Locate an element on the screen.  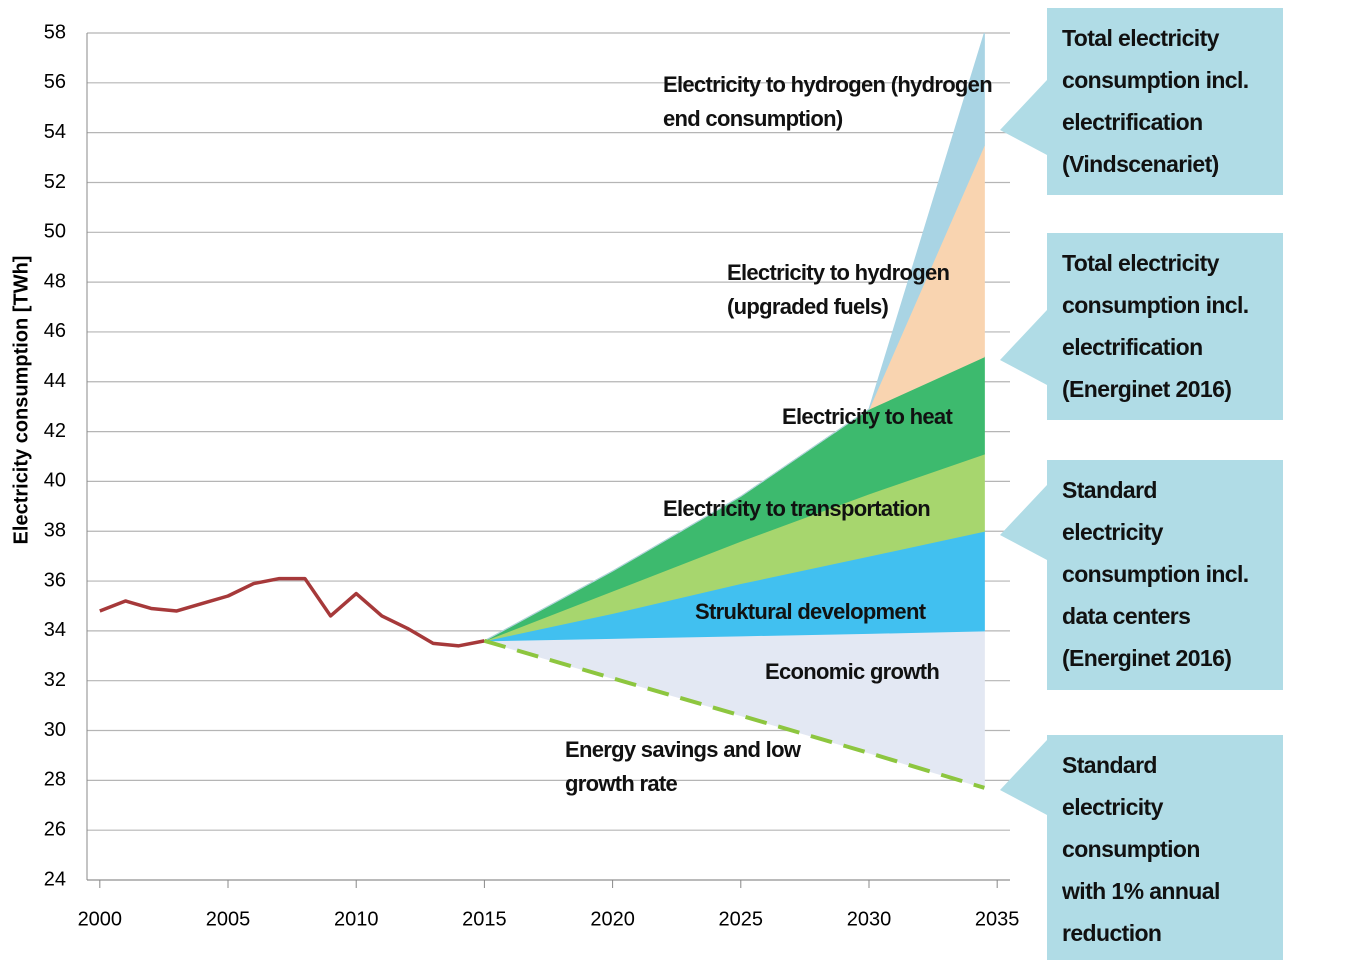
callout-text: (Vindscenariet) is located at coordinates (1140, 164).